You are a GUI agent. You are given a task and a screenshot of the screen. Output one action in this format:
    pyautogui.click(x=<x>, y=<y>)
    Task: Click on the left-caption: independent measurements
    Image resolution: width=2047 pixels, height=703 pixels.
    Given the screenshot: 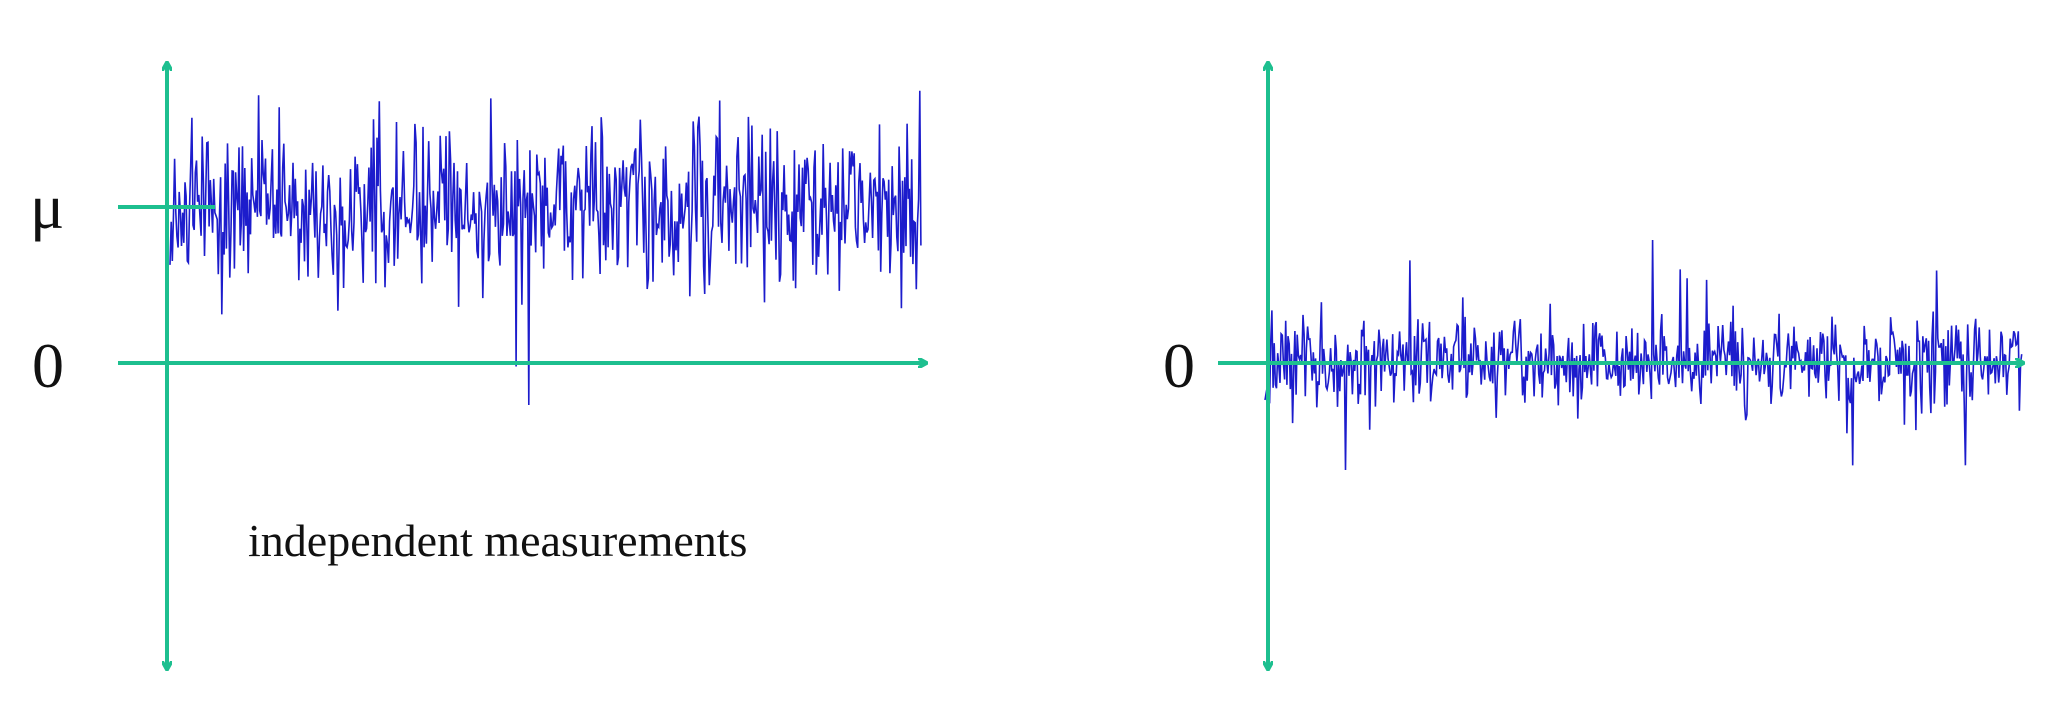 What is the action you would take?
    pyautogui.click(x=497, y=540)
    